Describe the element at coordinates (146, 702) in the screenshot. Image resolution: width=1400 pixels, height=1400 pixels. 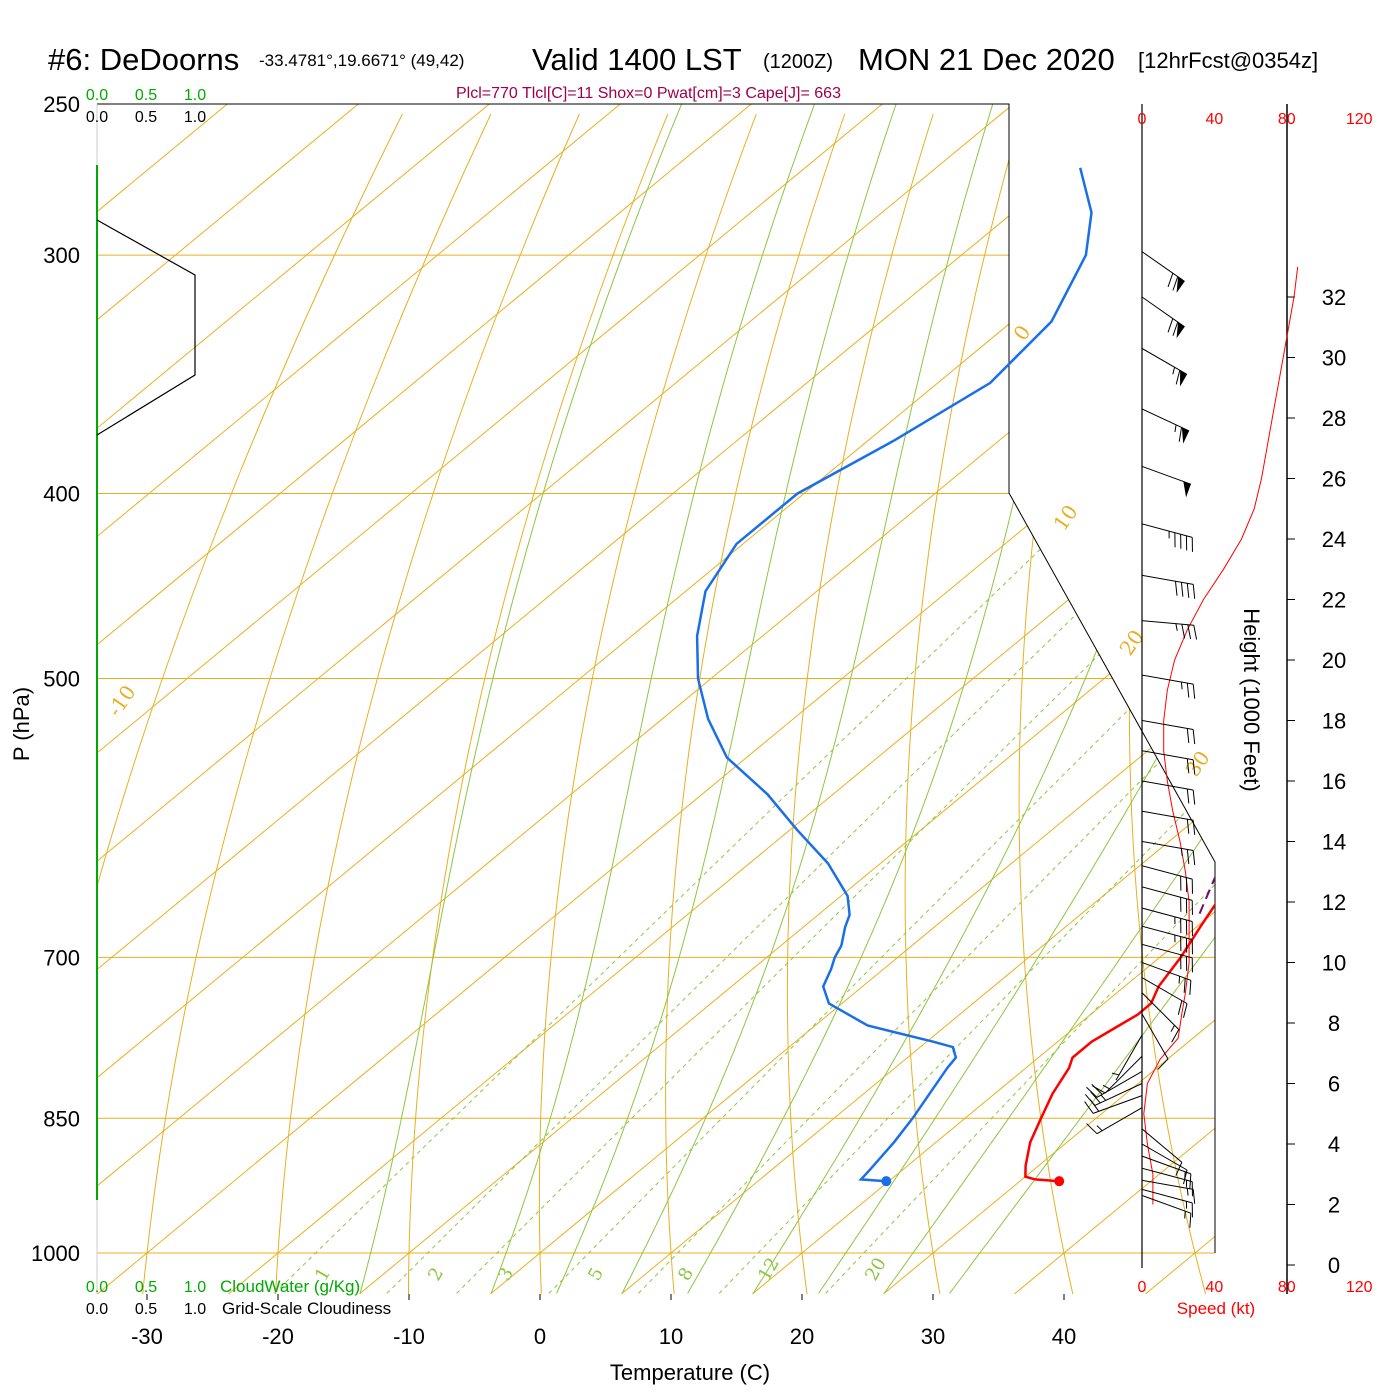
I see `cloud-panel: 0.0 0.0 0.0 0.0 0.5 0.5 0.5 0.5 1.0 1.0 1.0 1.0` at that location.